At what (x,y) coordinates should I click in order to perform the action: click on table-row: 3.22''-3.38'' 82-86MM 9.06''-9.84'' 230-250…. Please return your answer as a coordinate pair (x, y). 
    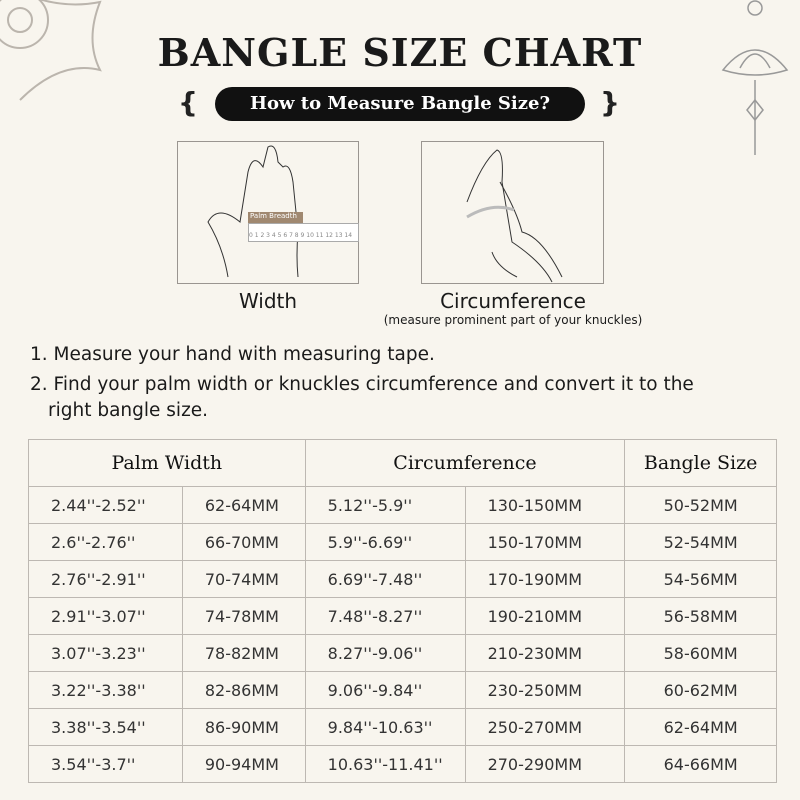
    Looking at the image, I should click on (402, 690).